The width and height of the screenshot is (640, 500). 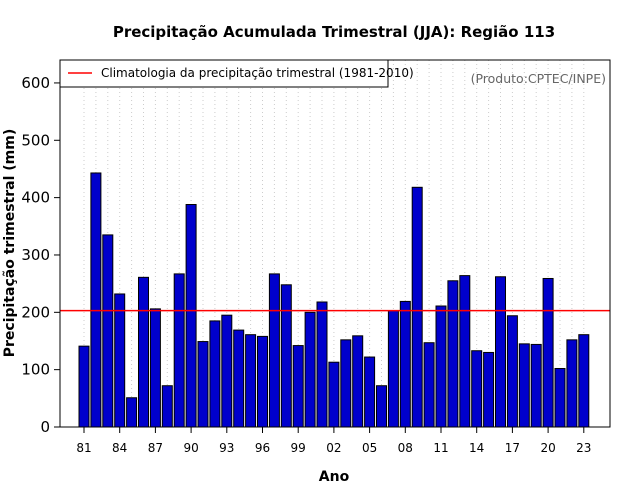 I want to click on bar-1981, so click(x=84, y=386).